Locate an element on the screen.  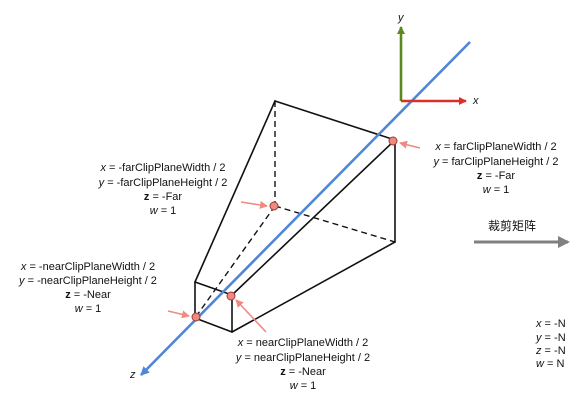
near-right-x-expr: = nearClipPlaneWidth / 2 is located at coordinates (305, 343).